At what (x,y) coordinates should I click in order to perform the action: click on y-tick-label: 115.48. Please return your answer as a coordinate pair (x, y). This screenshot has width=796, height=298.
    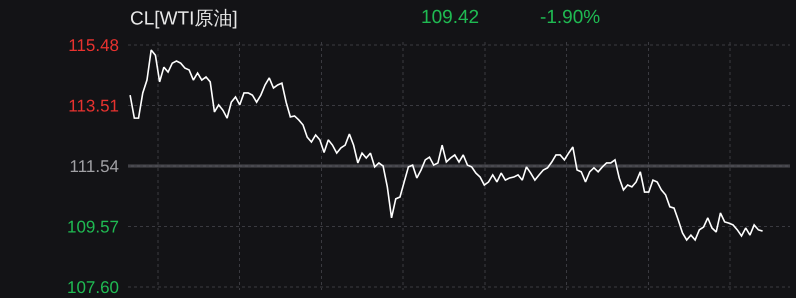
    Looking at the image, I should click on (93, 46).